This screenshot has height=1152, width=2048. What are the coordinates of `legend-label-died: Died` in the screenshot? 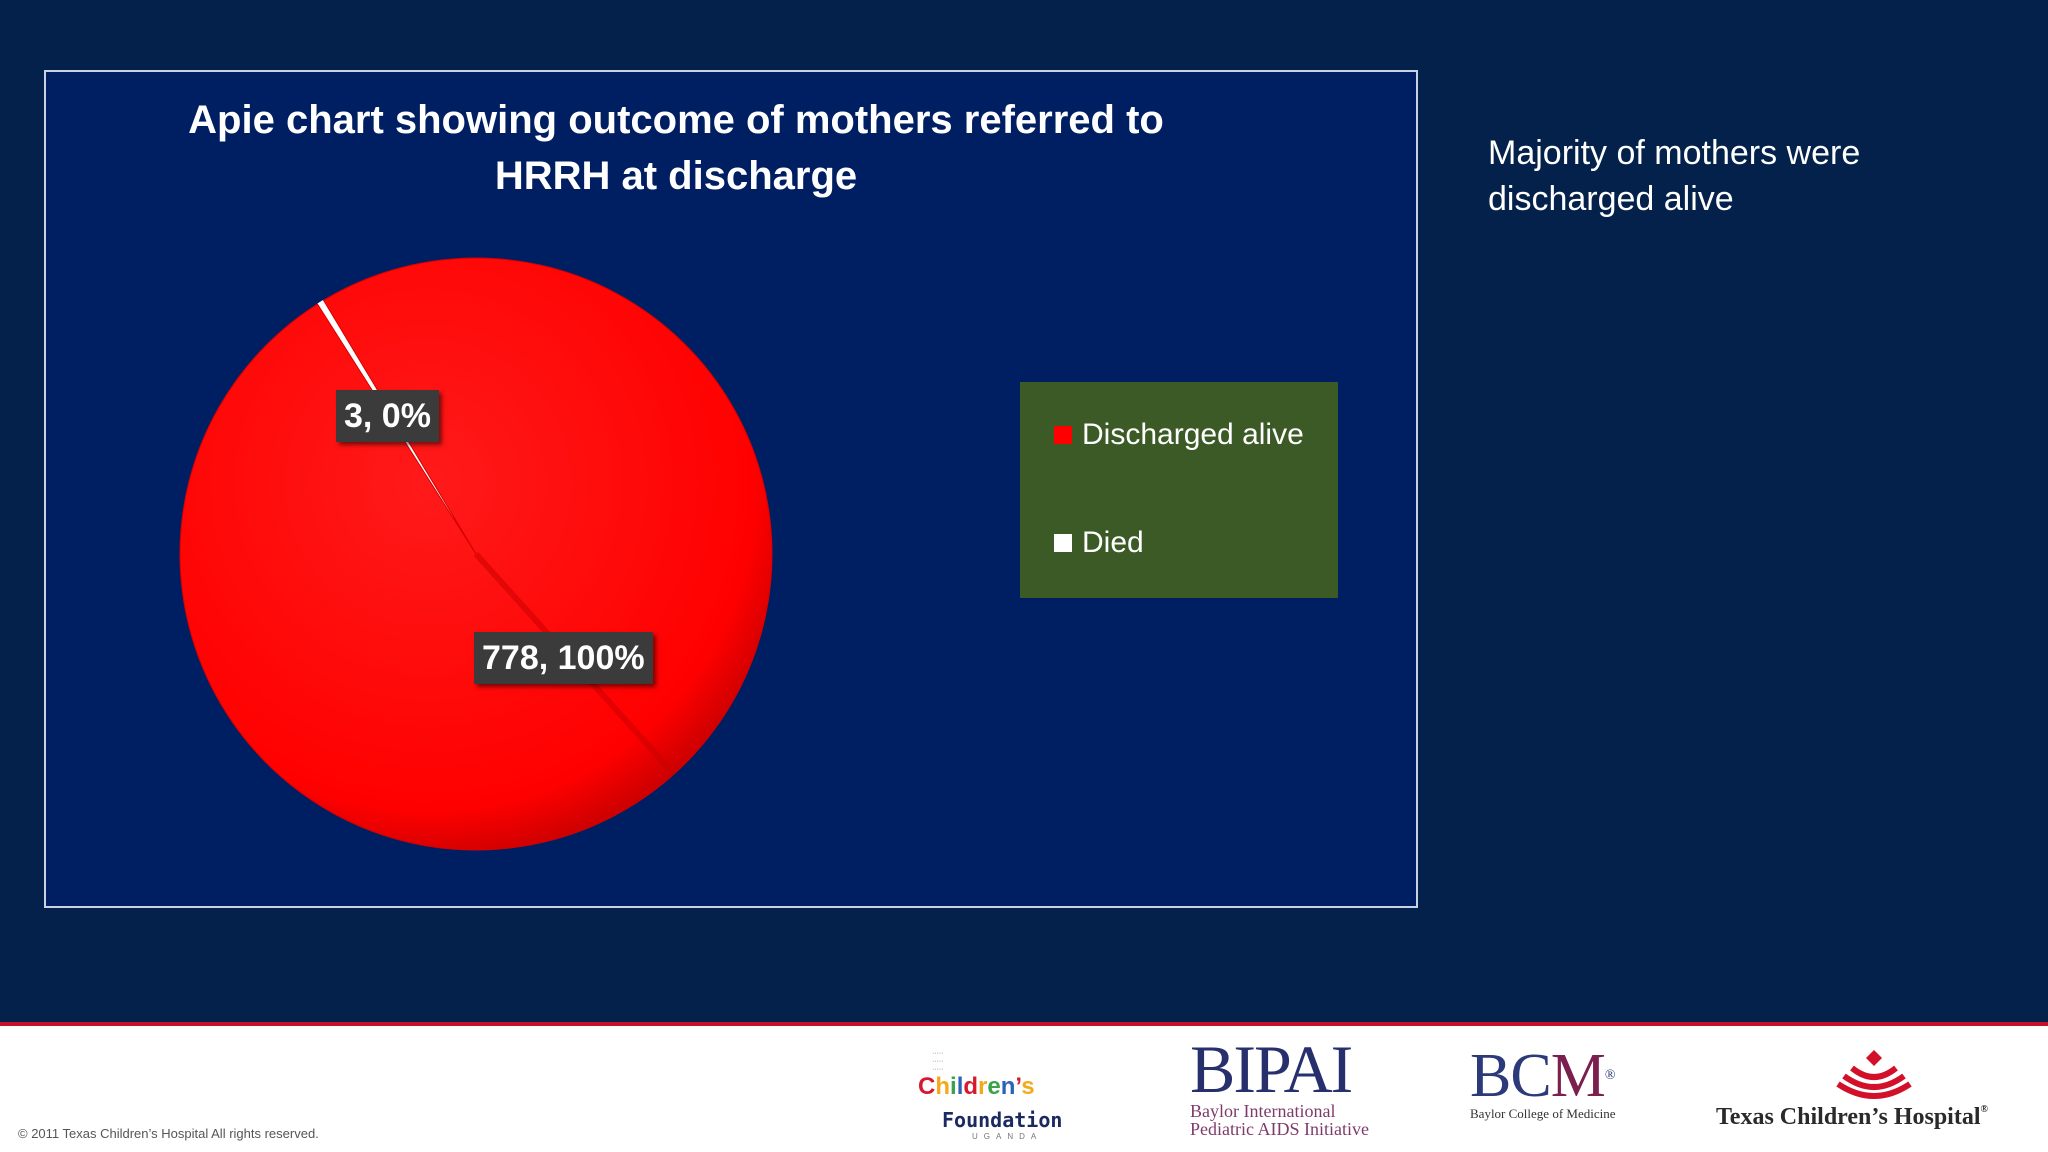 It's located at (1113, 542).